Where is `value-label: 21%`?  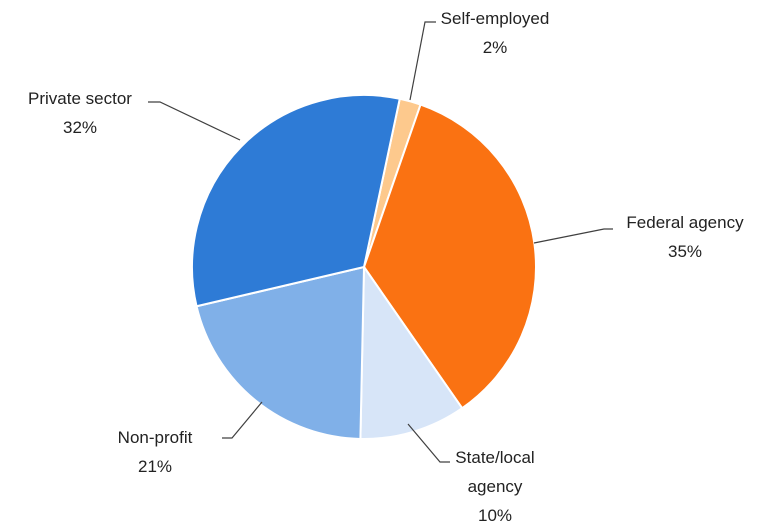 value-label: 21% is located at coordinates (155, 466).